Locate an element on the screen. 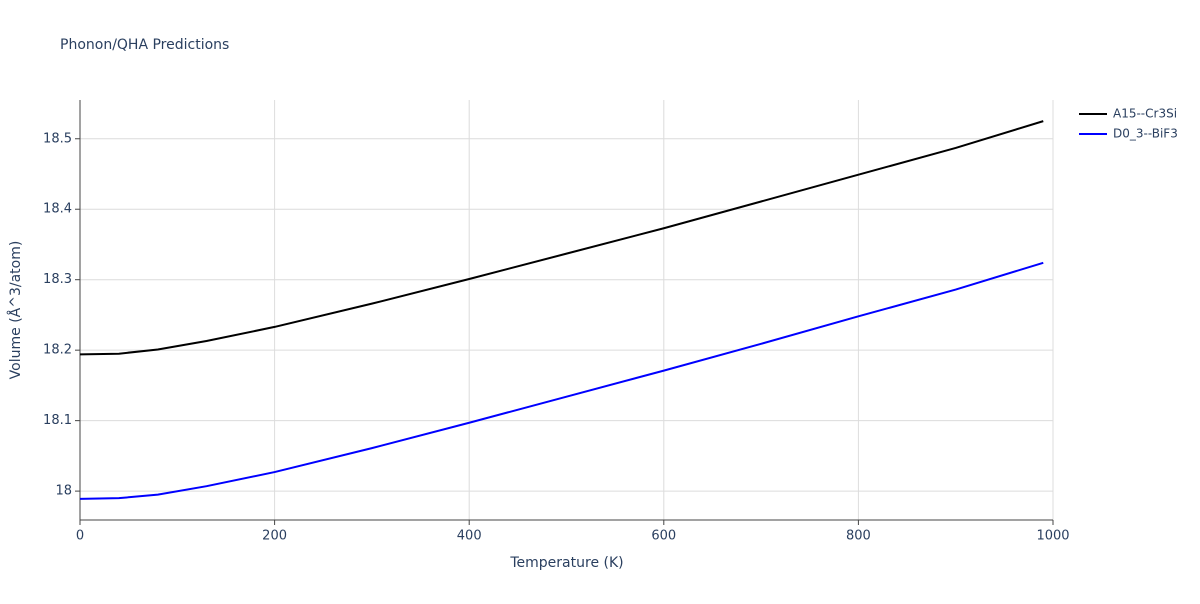 This screenshot has width=1200, height=604. x-tick-label: 200 is located at coordinates (274, 536).